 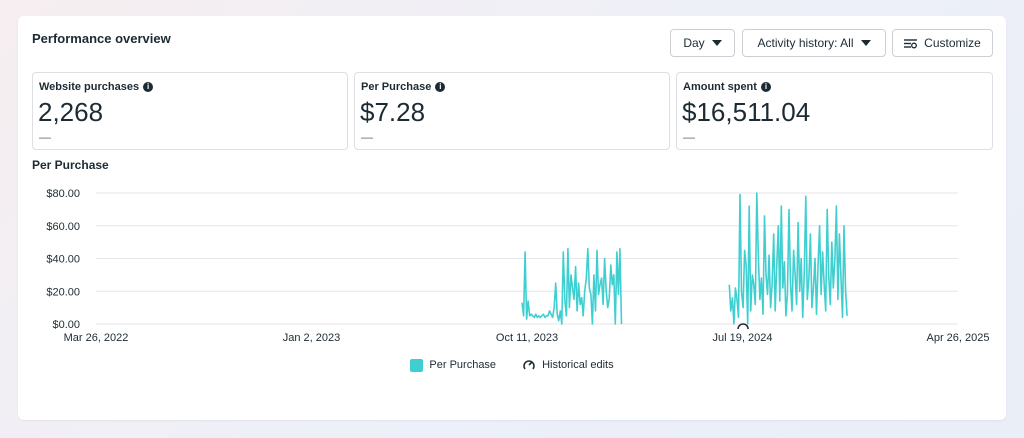 What do you see at coordinates (512, 365) in the screenshot?
I see `chart-legend: Per Purchase Historical edits` at bounding box center [512, 365].